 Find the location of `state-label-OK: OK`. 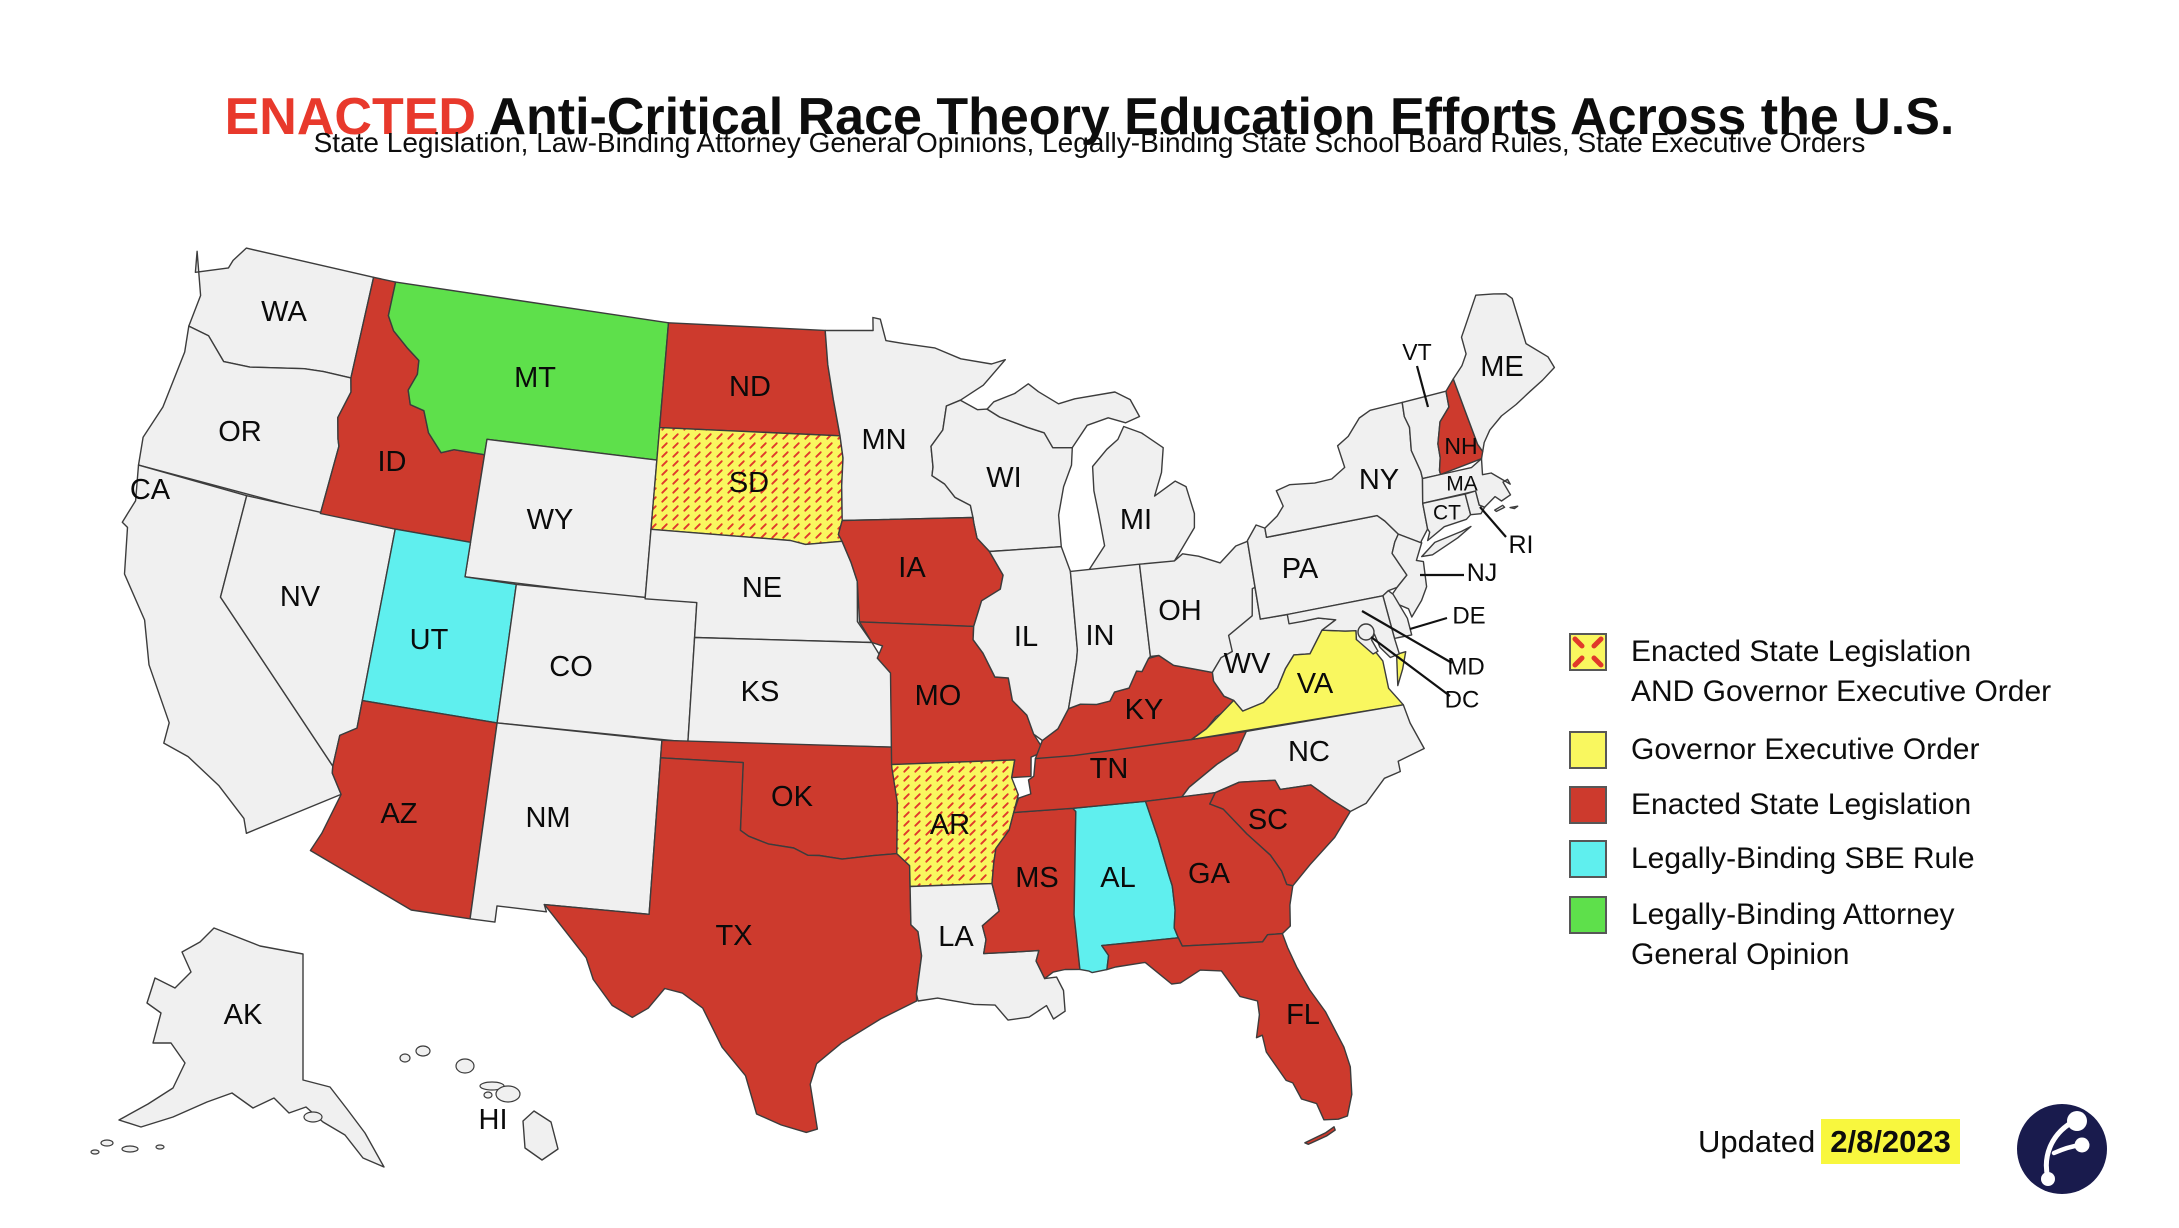

state-label-OK: OK is located at coordinates (792, 797).